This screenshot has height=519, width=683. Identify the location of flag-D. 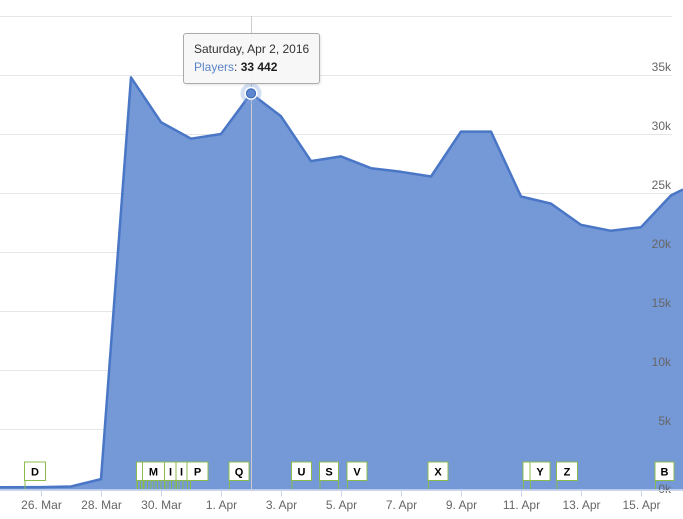
(35, 471).